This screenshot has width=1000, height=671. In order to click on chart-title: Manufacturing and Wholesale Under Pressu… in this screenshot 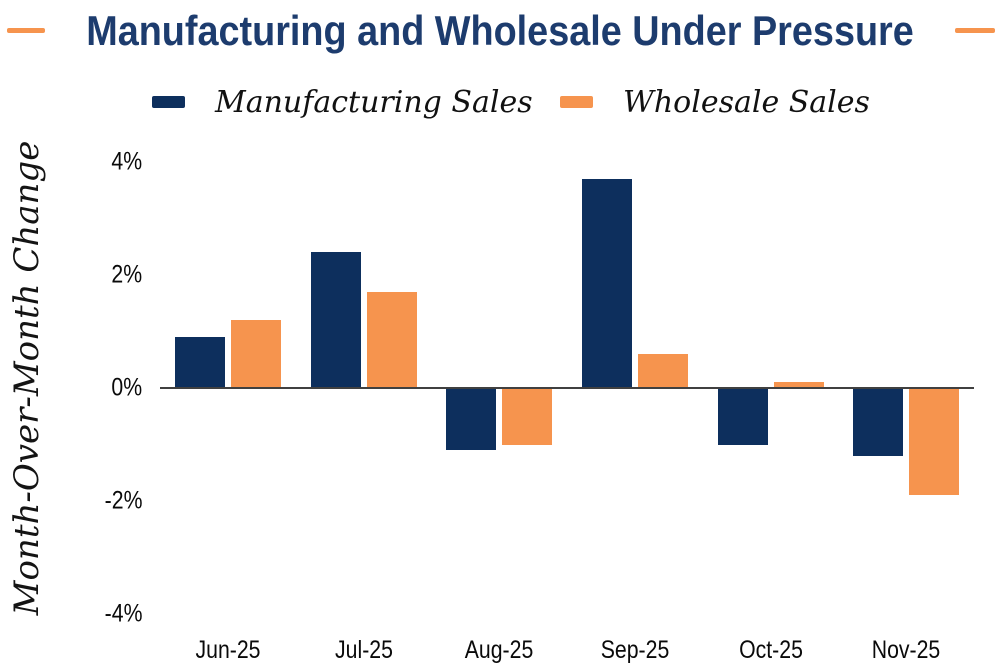, I will do `click(500, 30)`.